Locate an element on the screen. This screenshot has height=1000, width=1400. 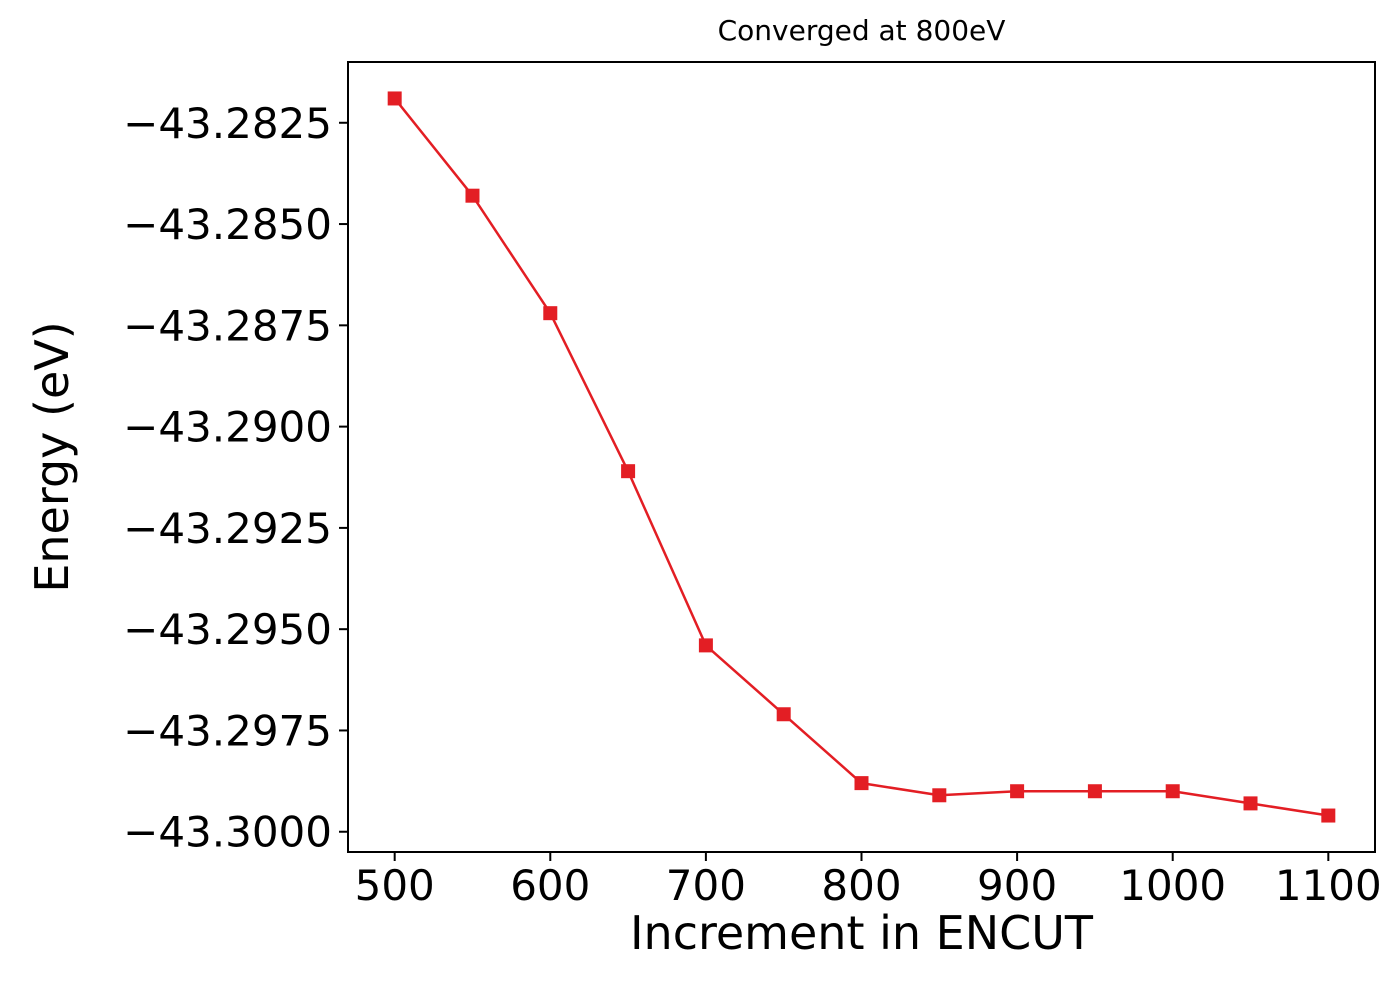
x-tick-label: 600 is located at coordinates (550, 885).